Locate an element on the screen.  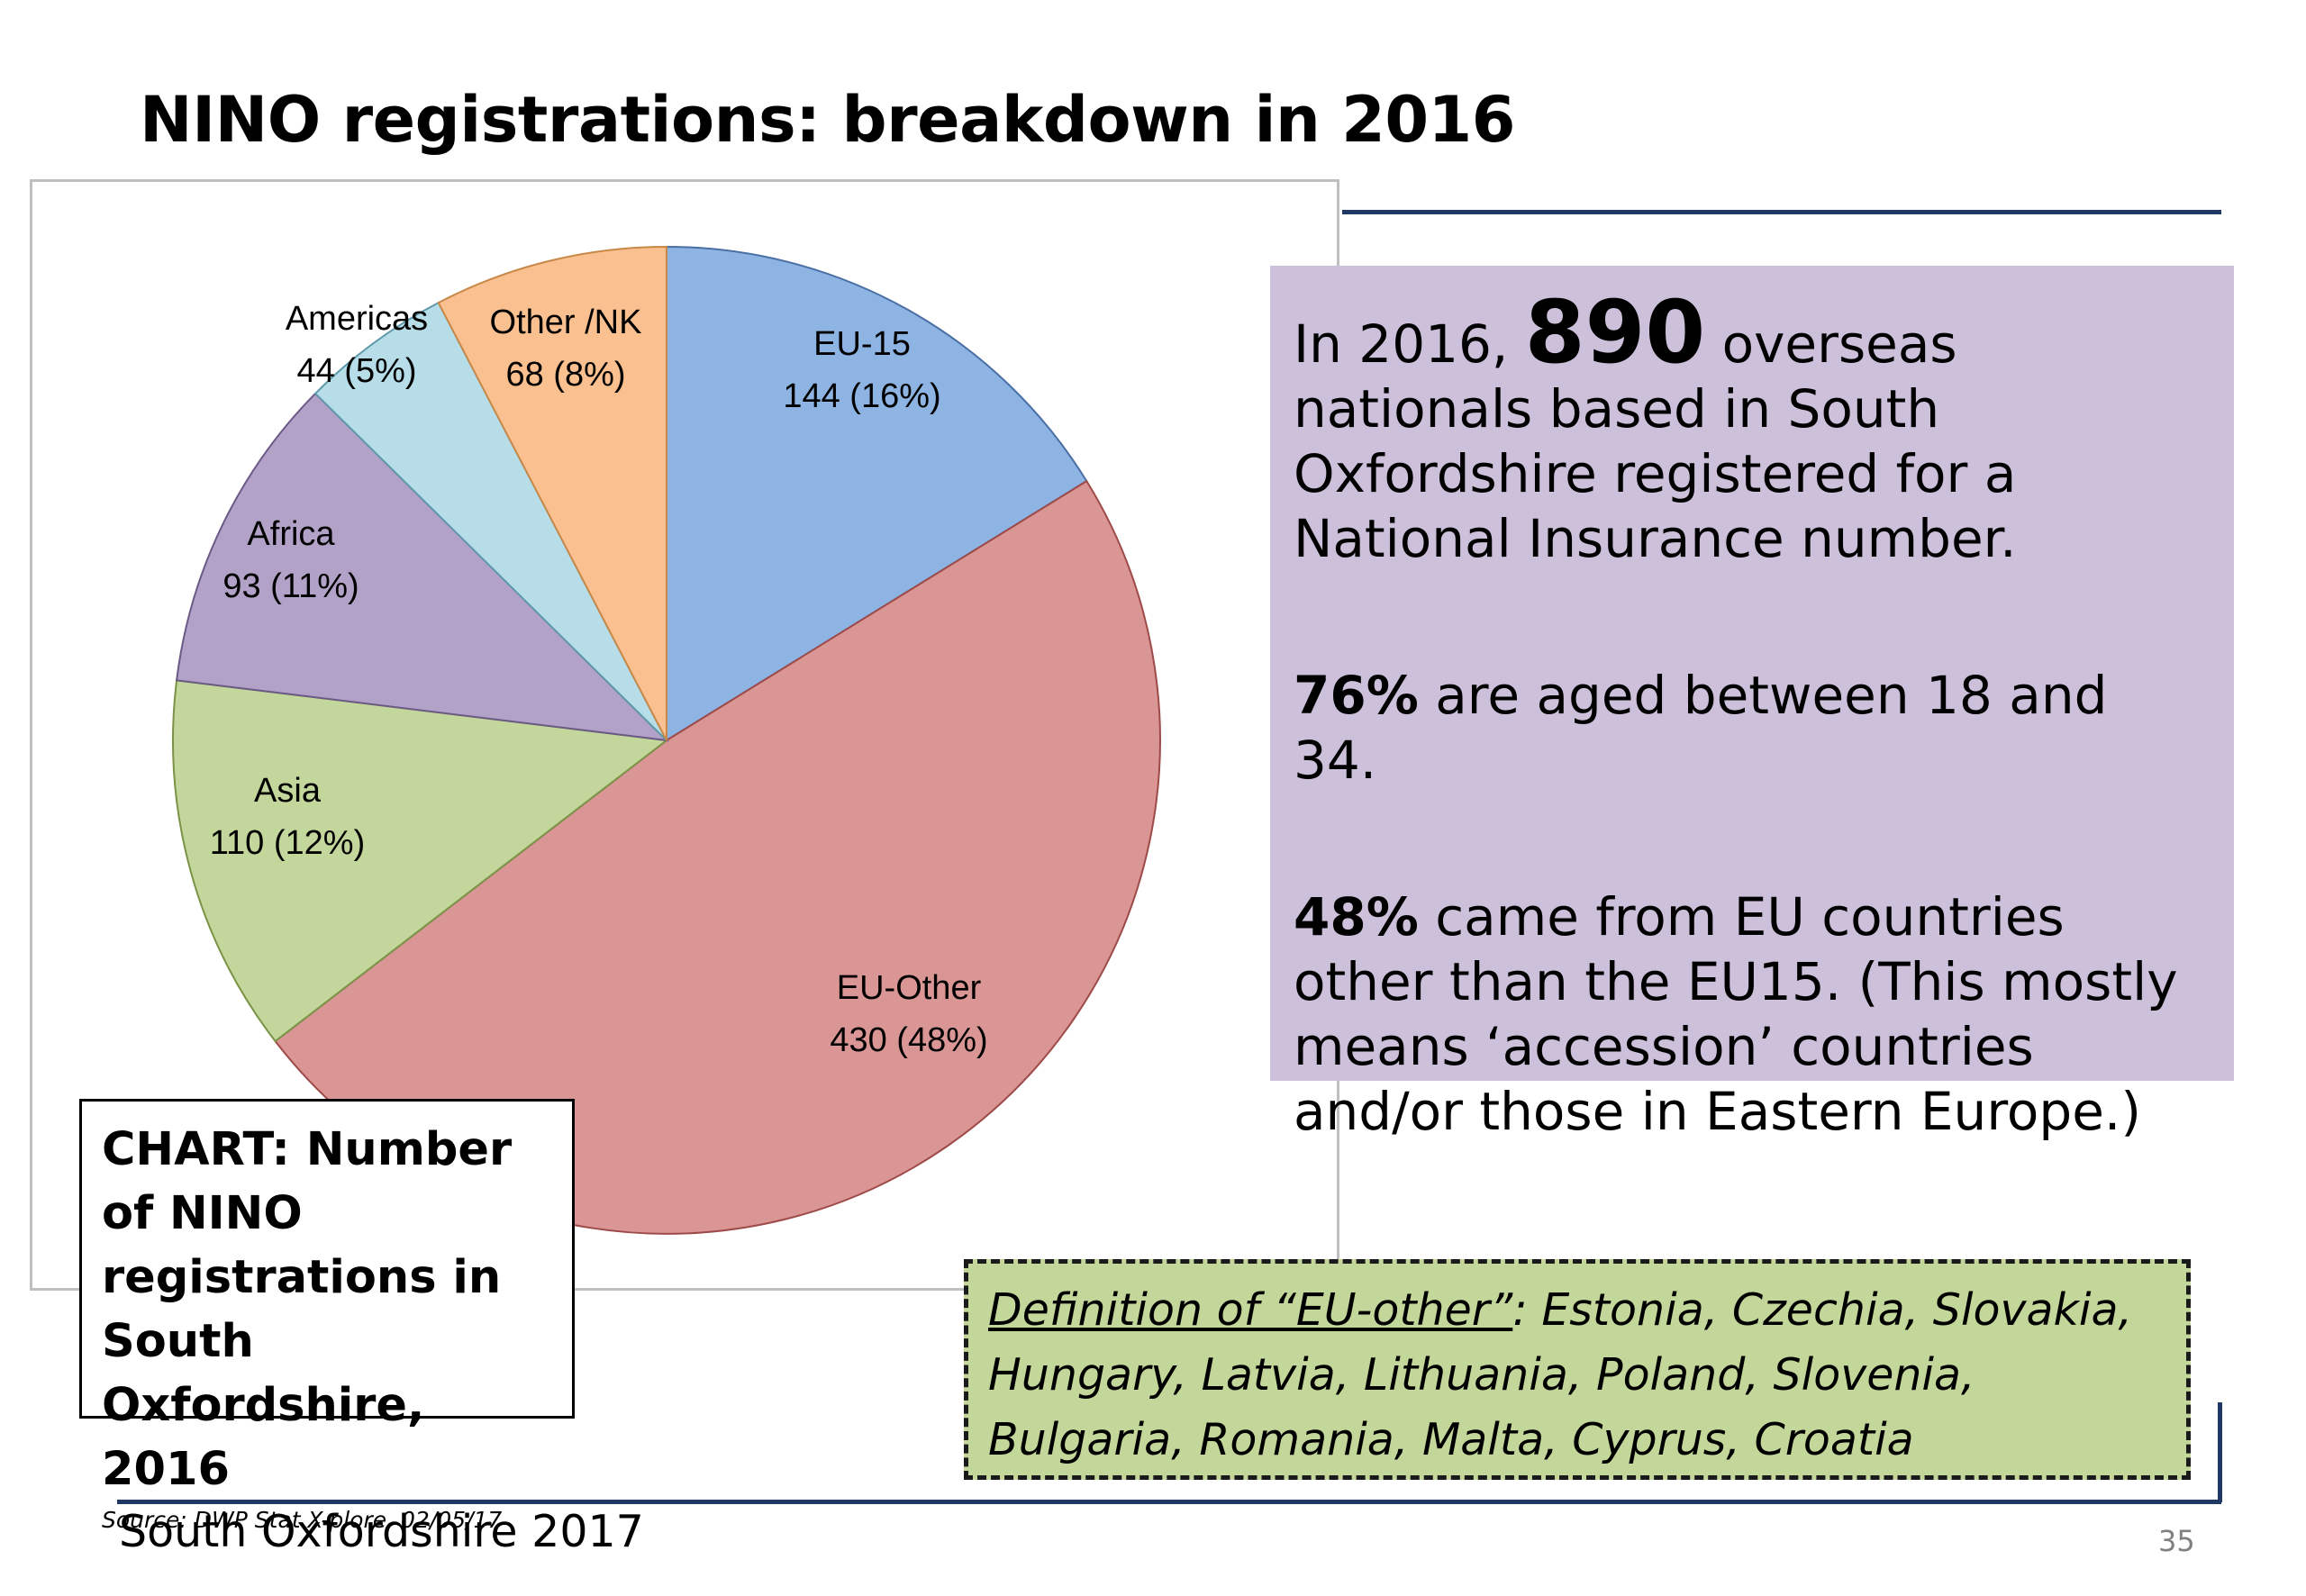
eu-other-percentage: 48% is located at coordinates (1356, 917).